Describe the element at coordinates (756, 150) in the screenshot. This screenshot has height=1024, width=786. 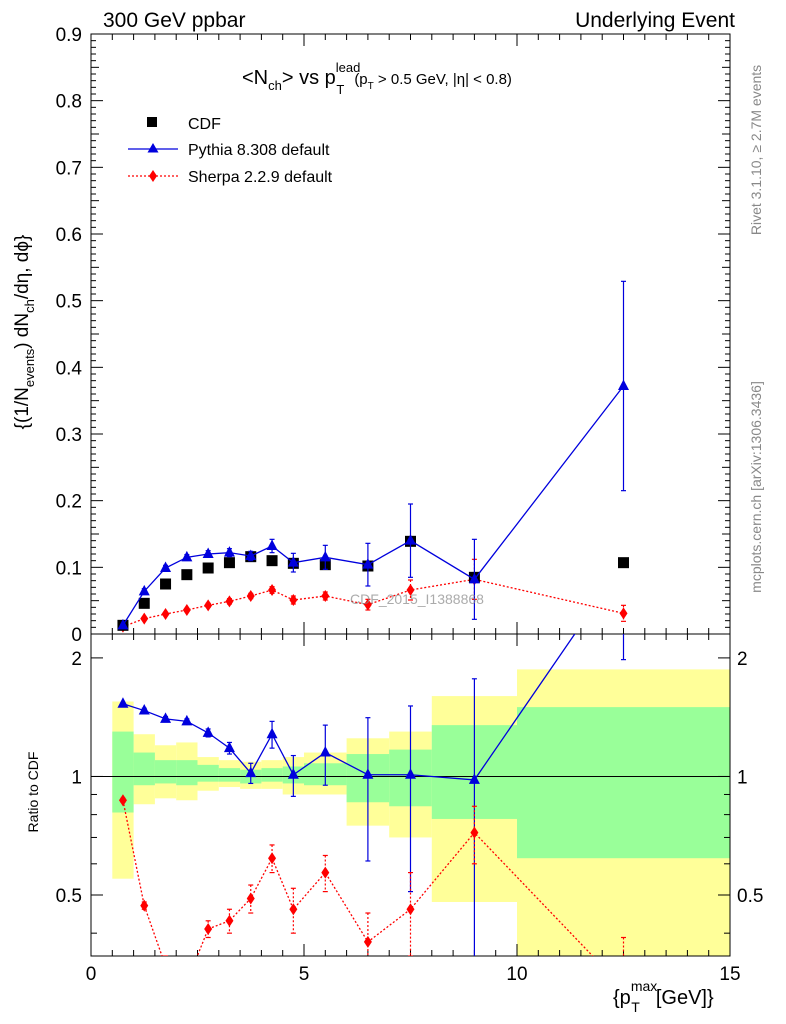
I see `rivet-version-label: Rivet 3.1.10, ≥ 2.7M events` at that location.